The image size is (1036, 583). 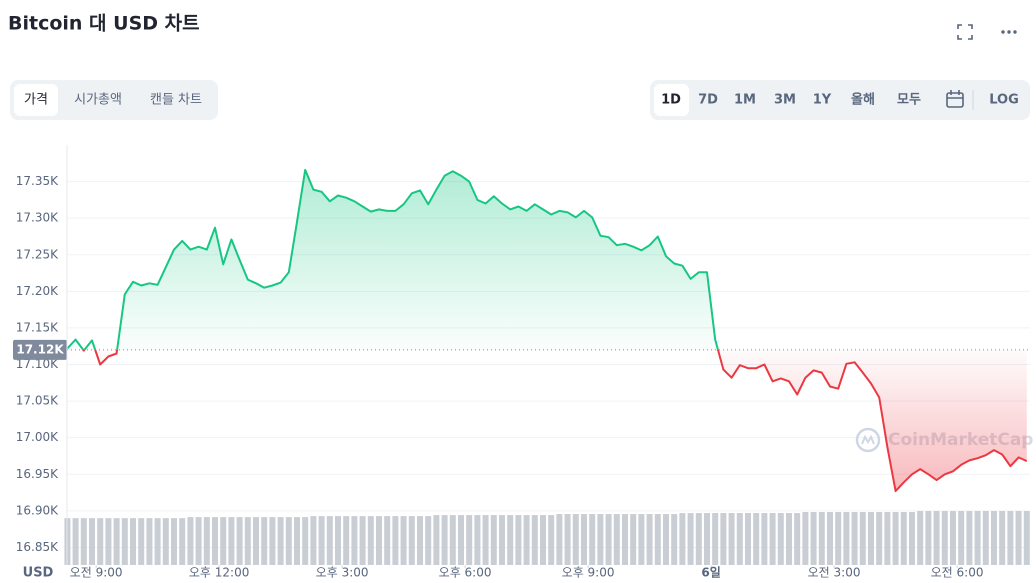 I want to click on watermark-glyph, so click(x=868, y=439).